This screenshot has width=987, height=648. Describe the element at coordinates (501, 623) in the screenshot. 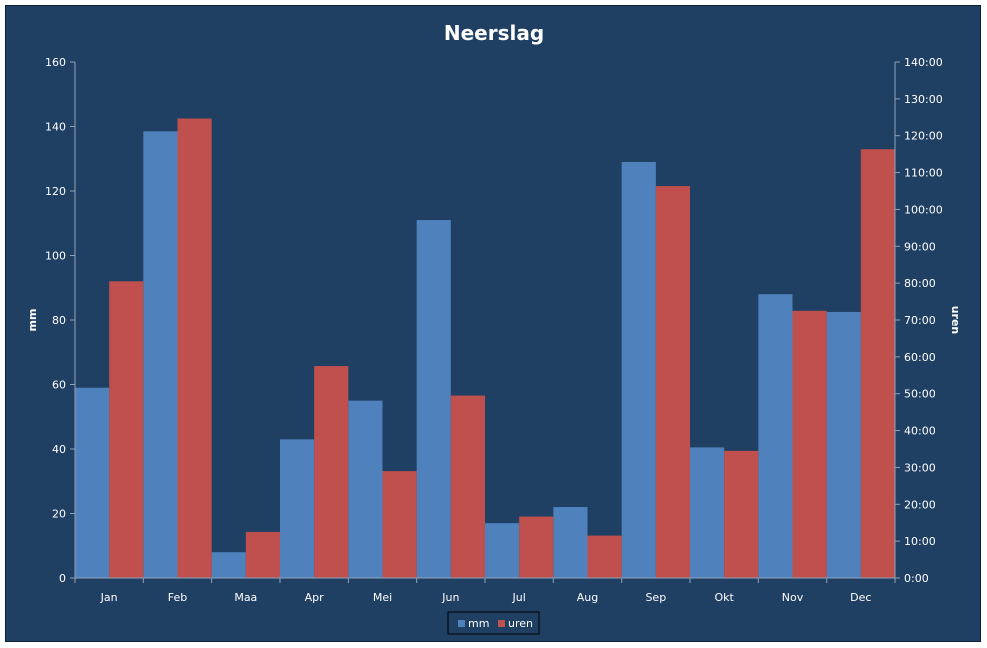

I see `legend-swatch-uren` at that location.